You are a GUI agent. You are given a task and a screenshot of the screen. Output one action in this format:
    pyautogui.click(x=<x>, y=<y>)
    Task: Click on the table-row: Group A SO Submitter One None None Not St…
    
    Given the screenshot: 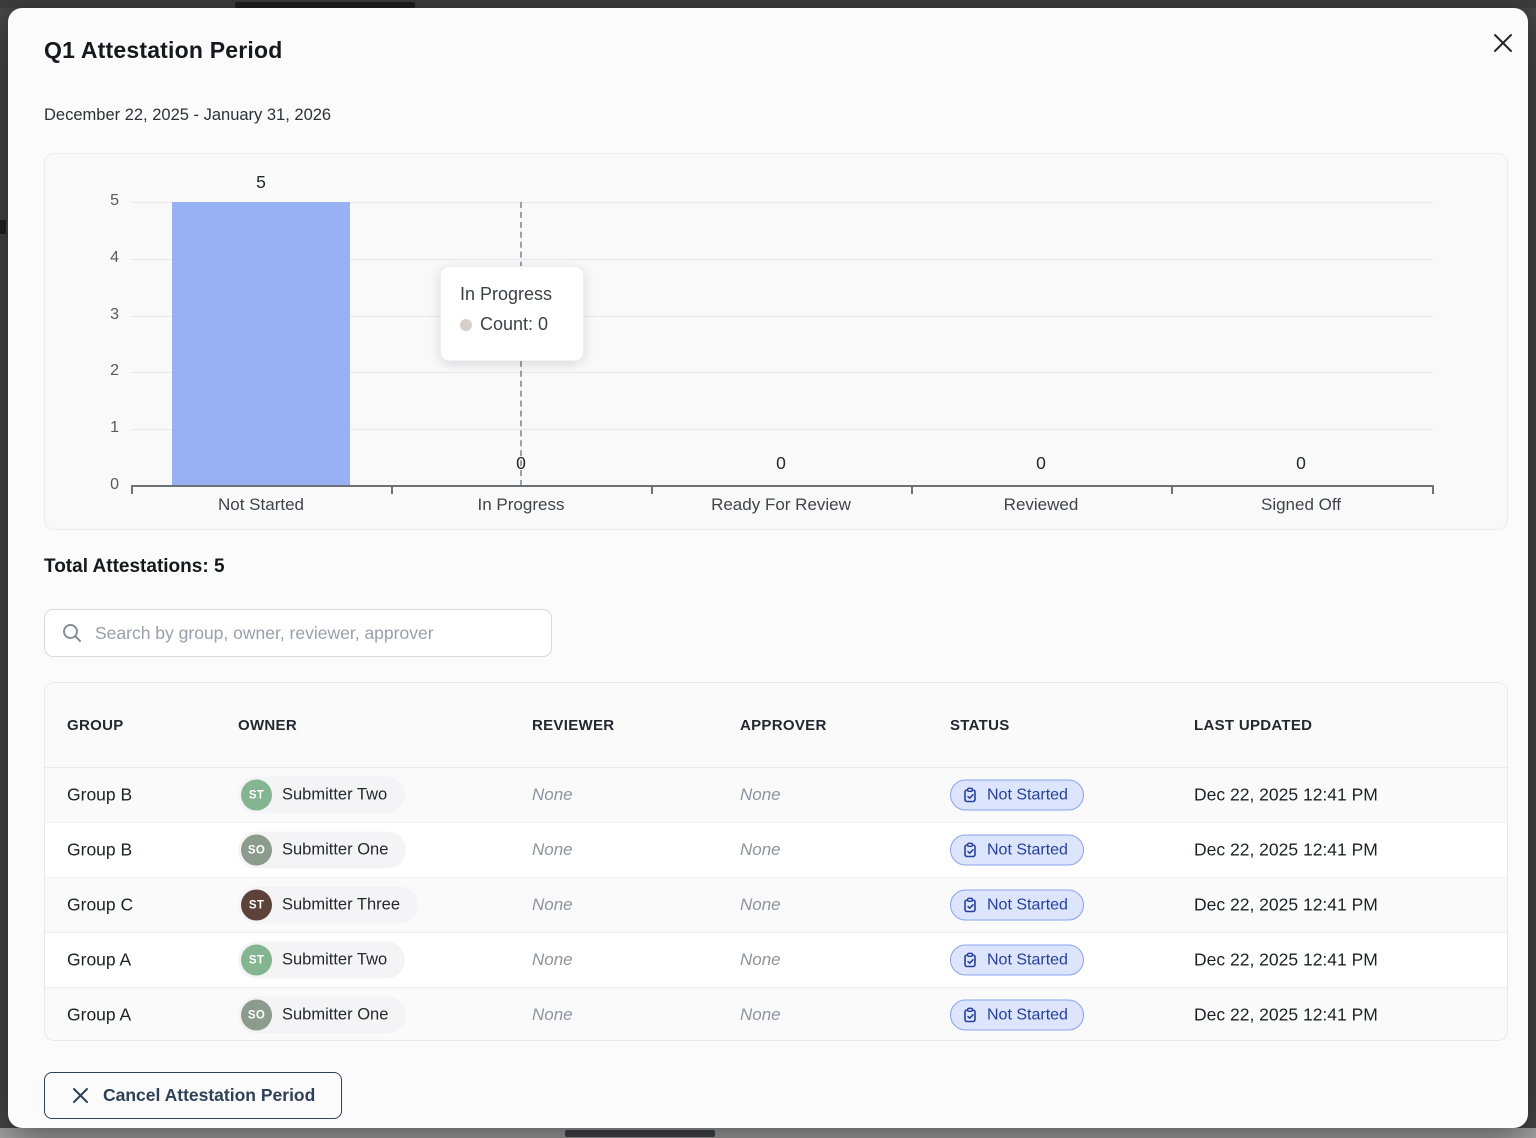 What is the action you would take?
    pyautogui.click(x=776, y=1014)
    